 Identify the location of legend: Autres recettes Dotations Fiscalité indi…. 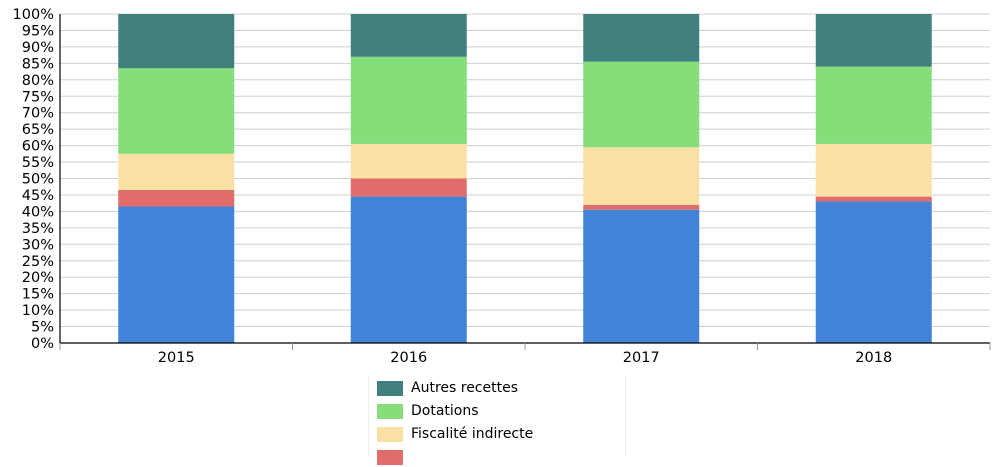
(497, 420).